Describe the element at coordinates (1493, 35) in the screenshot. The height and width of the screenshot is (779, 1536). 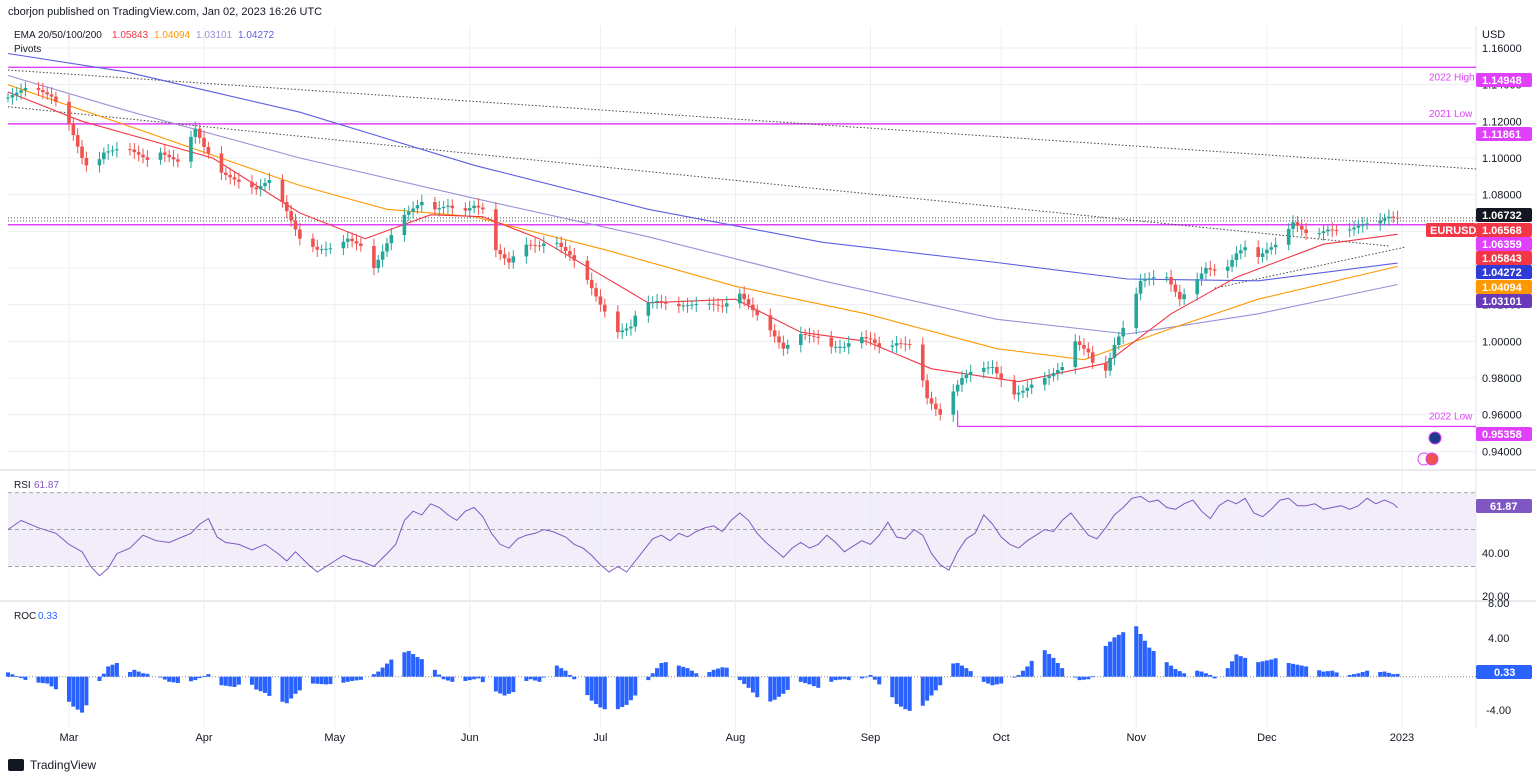
I see `currency-label: USD` at that location.